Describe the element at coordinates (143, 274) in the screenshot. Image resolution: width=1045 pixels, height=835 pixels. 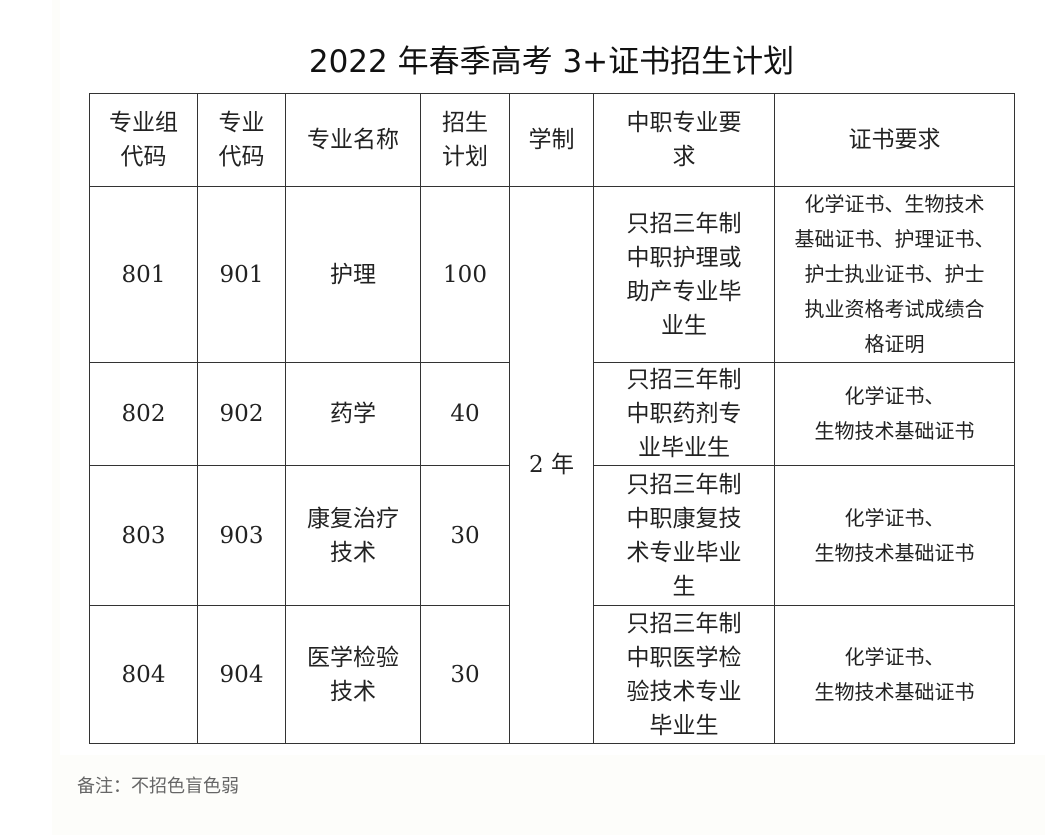
I see `group-code: 801` at that location.